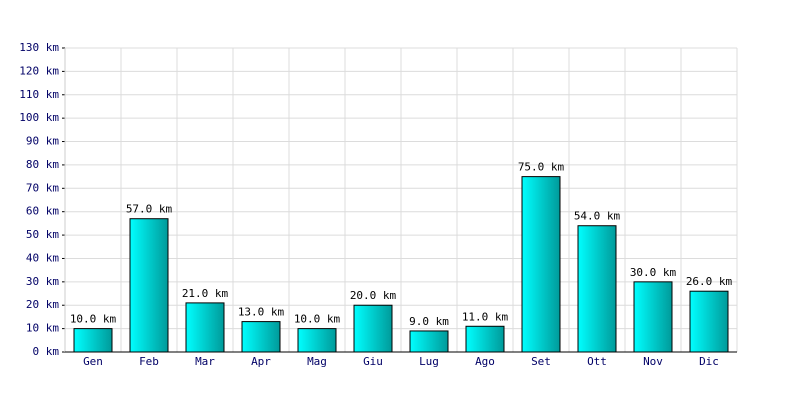  I want to click on value-label: 13.0 km, so click(261, 312).